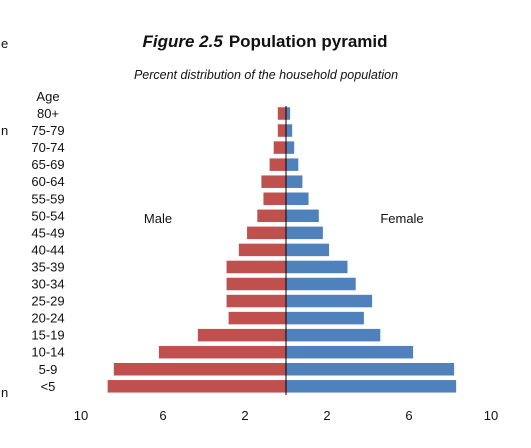 The height and width of the screenshot is (448, 531). I want to click on age-label: <5, so click(48, 386).